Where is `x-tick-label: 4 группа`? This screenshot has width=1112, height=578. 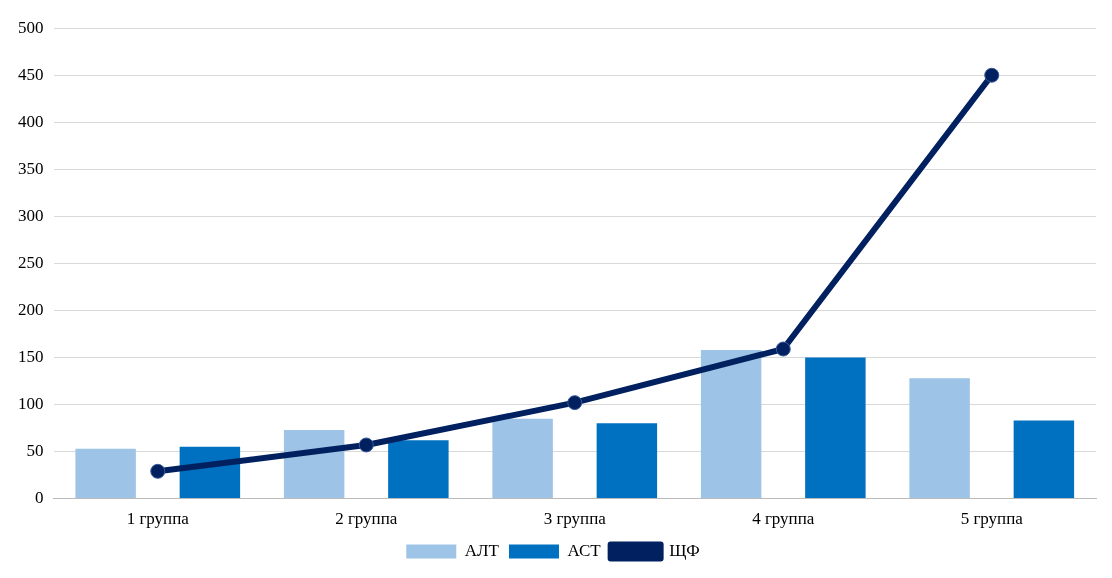 x-tick-label: 4 группа is located at coordinates (783, 519).